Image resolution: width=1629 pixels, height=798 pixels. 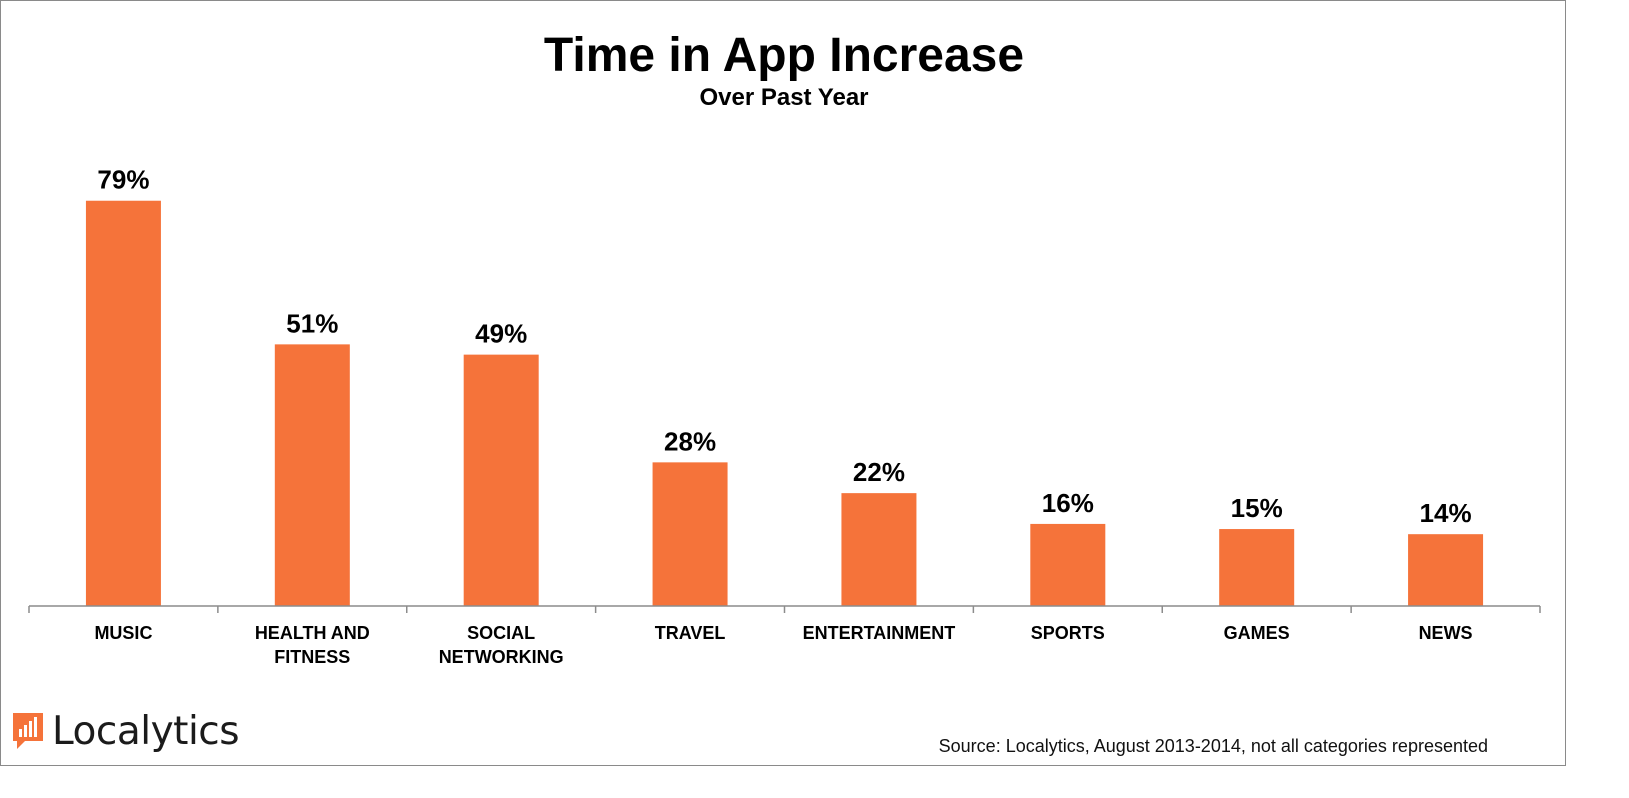 I want to click on category-label-7: NEWS, so click(x=1446, y=633).